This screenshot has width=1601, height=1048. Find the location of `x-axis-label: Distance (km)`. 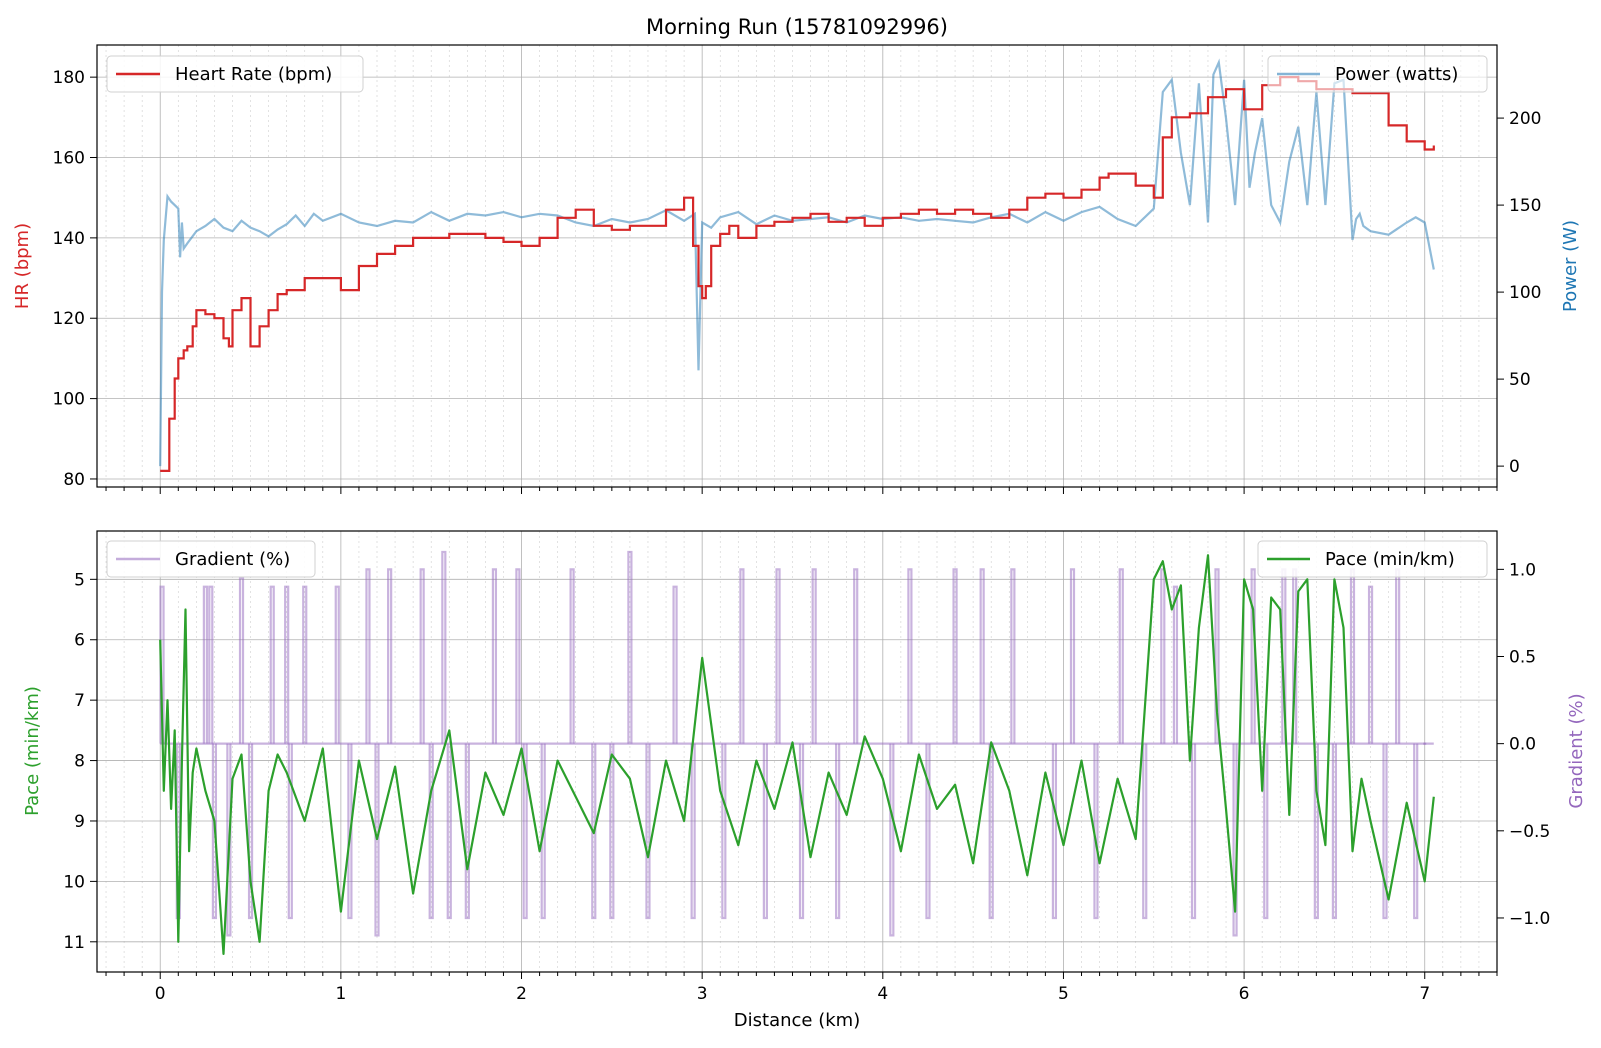

x-axis-label: Distance (km) is located at coordinates (797, 1020).